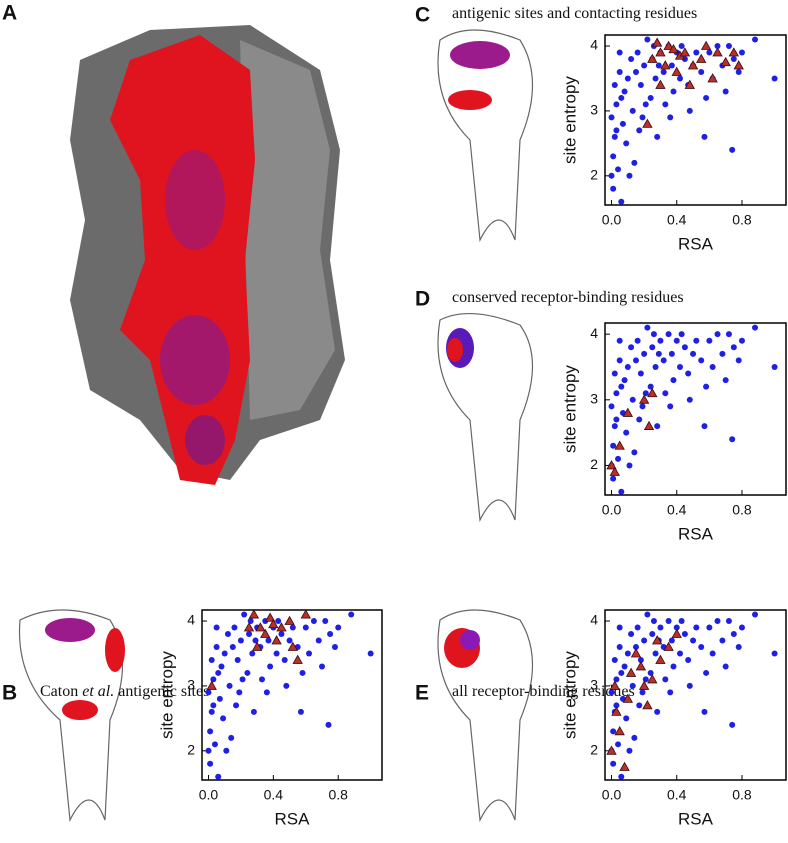 Image resolution: width=788 pixels, height=843 pixels. I want to click on panel-title: conserved receptor-binding residues, so click(568, 297).